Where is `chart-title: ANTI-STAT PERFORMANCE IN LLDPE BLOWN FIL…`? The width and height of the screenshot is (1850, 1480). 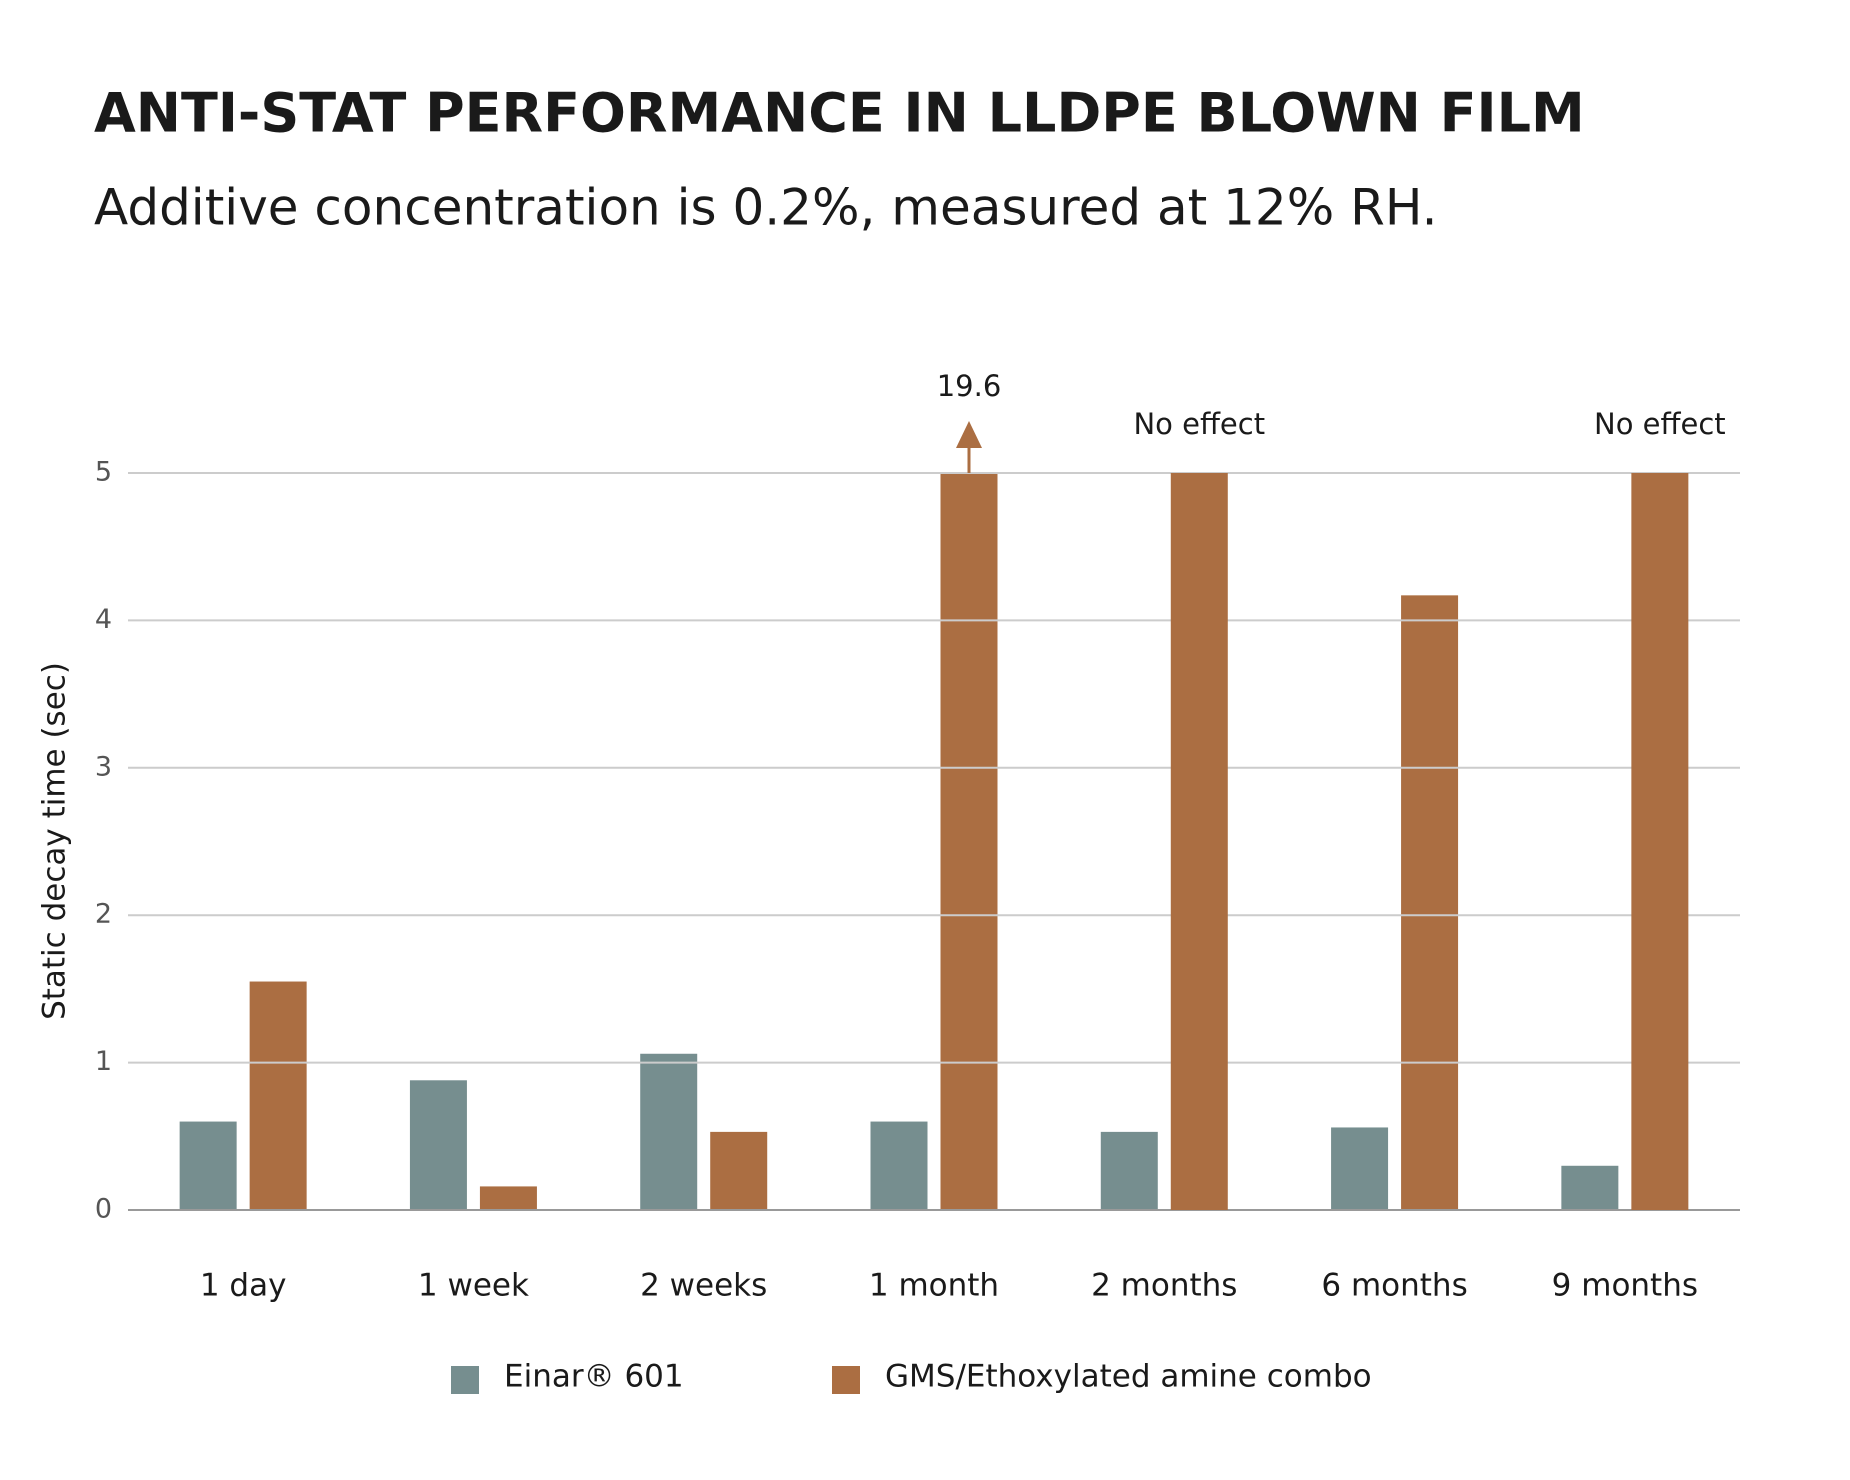
chart-title: ANTI-STAT PERFORMANCE IN LLDPE BLOWN FIL… is located at coordinates (839, 113).